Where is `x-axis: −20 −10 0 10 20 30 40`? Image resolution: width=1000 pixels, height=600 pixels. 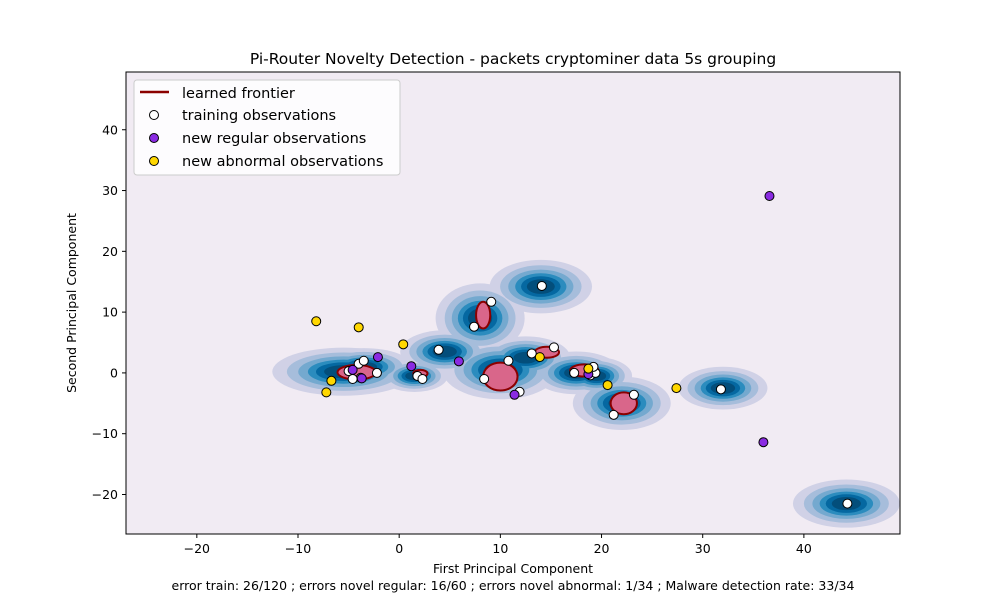 x-axis: −20 −10 0 10 20 30 40 is located at coordinates (498, 545).